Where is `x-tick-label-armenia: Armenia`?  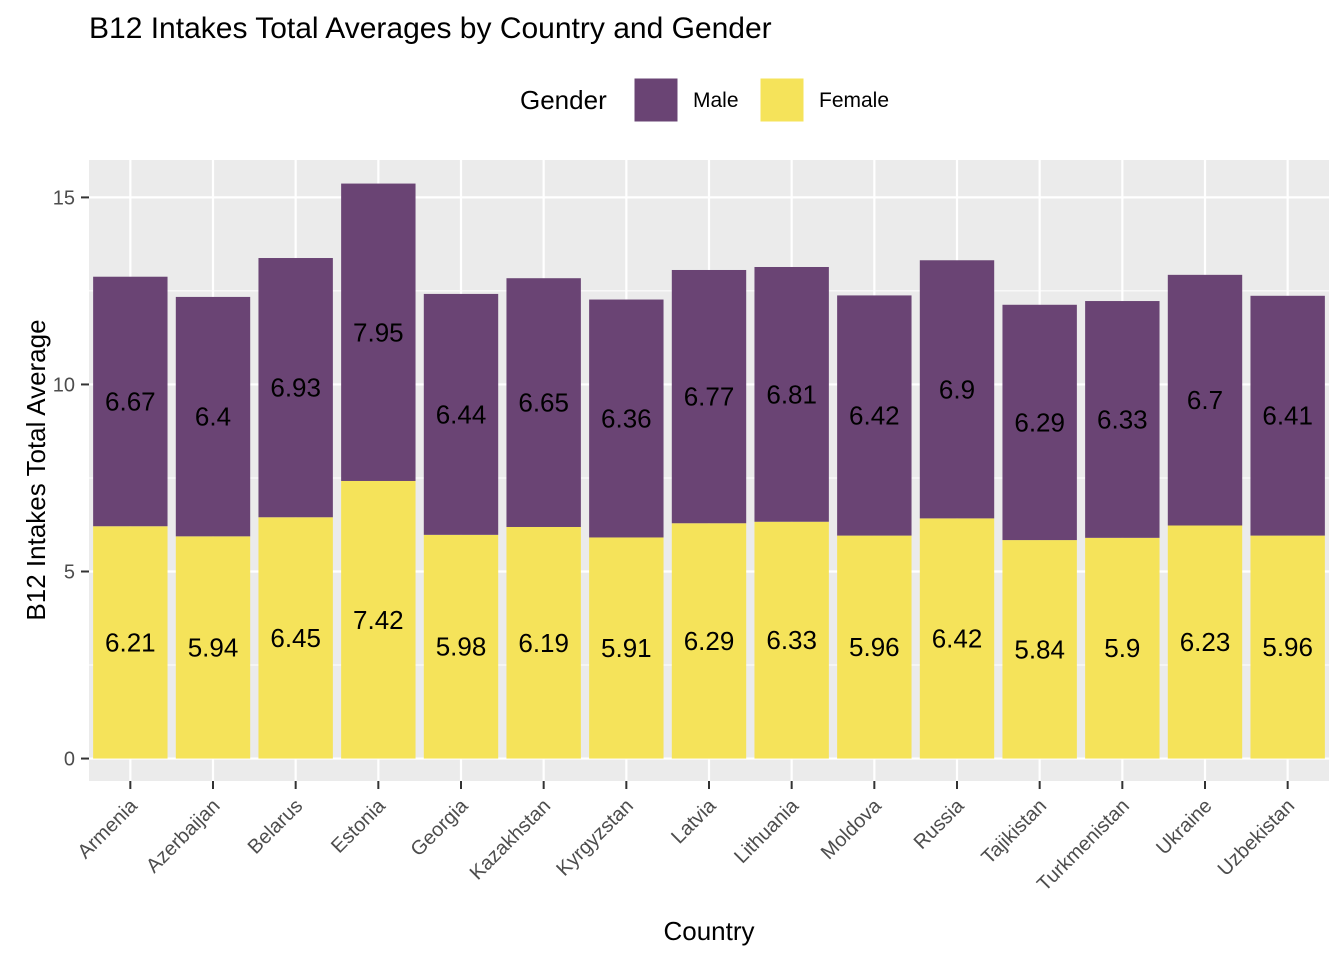 x-tick-label-armenia: Armenia is located at coordinates (108, 828).